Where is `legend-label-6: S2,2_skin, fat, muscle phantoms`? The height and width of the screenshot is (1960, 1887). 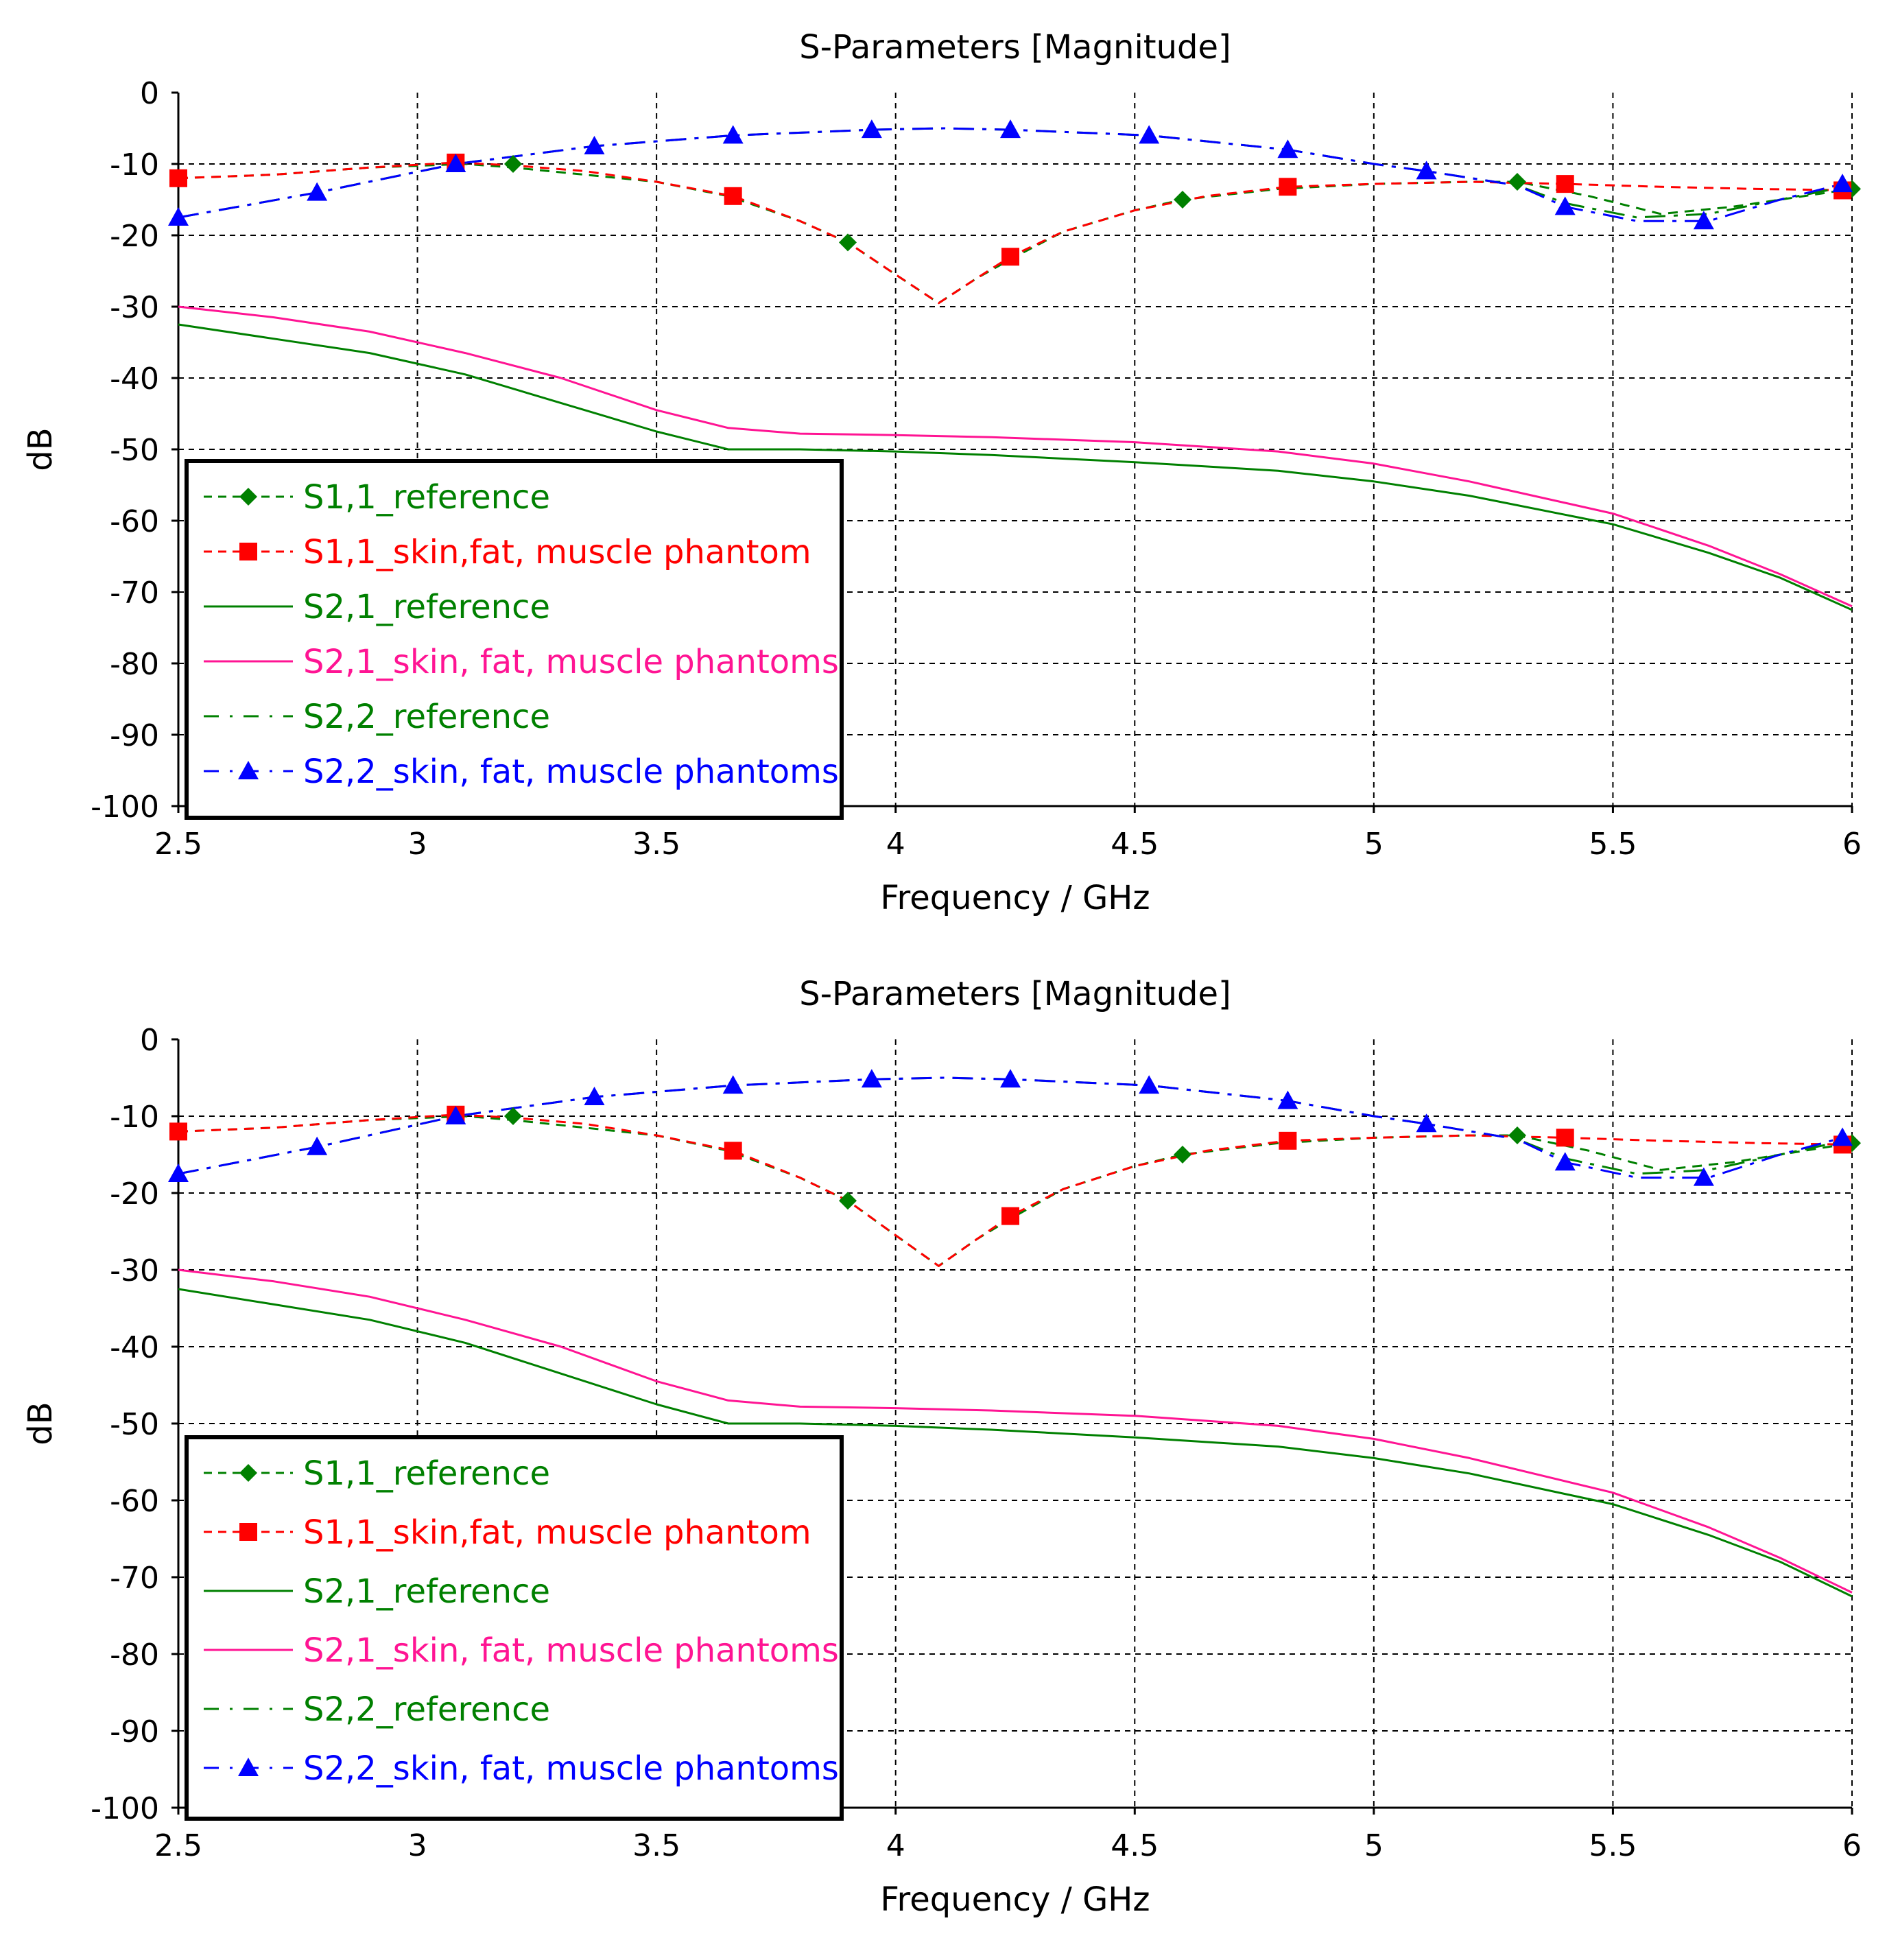 legend-label-6: S2,2_skin, fat, muscle phantoms is located at coordinates (571, 1768).